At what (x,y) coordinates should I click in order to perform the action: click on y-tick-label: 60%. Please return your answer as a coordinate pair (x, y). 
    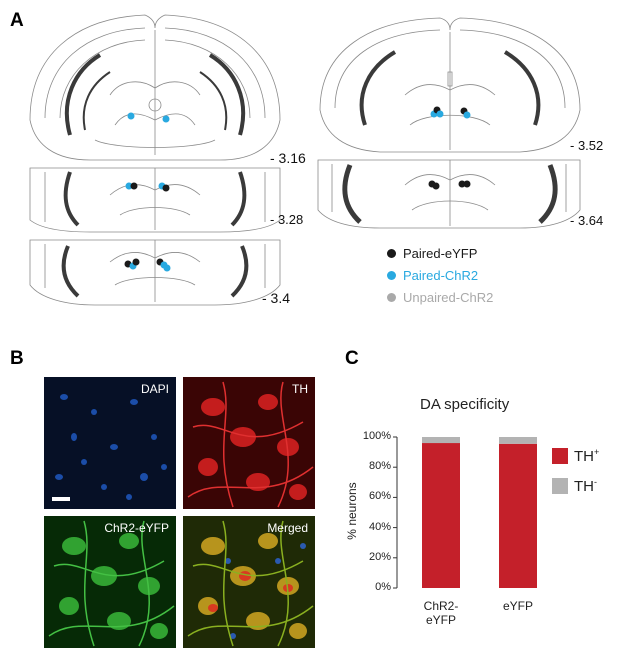
    Looking at the image, I should click on (379, 496).